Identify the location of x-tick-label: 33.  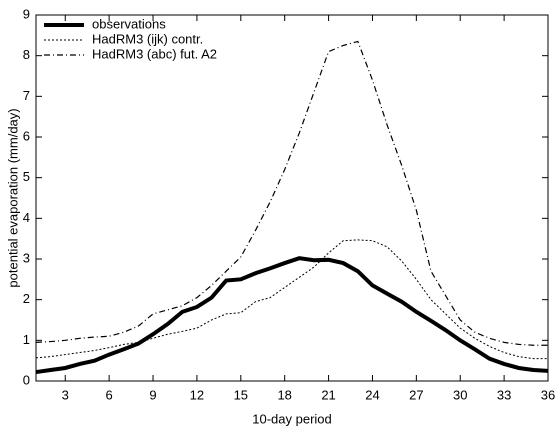
(504, 394).